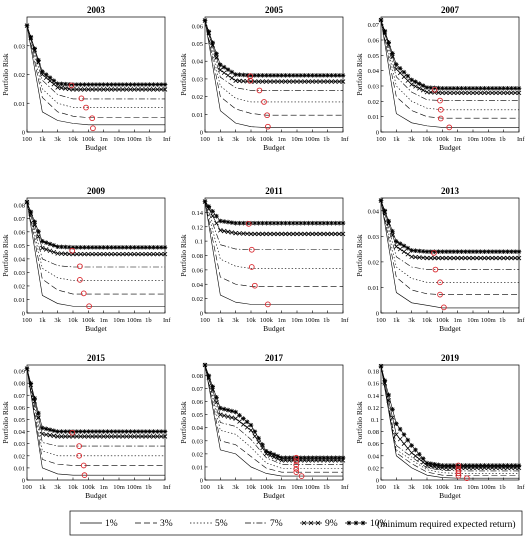 The image size is (529, 550). I want to click on series-line-9pct, so click(273, 412).